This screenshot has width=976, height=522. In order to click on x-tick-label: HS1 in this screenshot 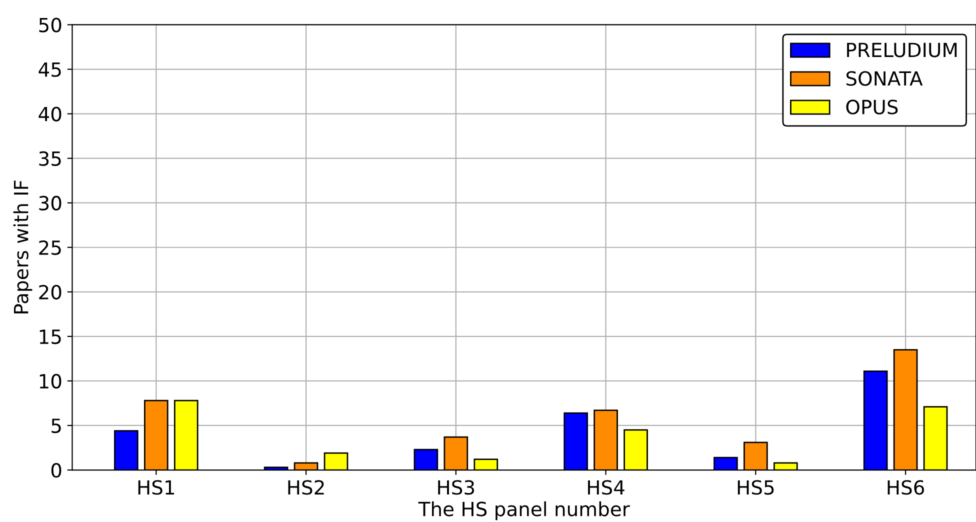, I will do `click(156, 487)`.